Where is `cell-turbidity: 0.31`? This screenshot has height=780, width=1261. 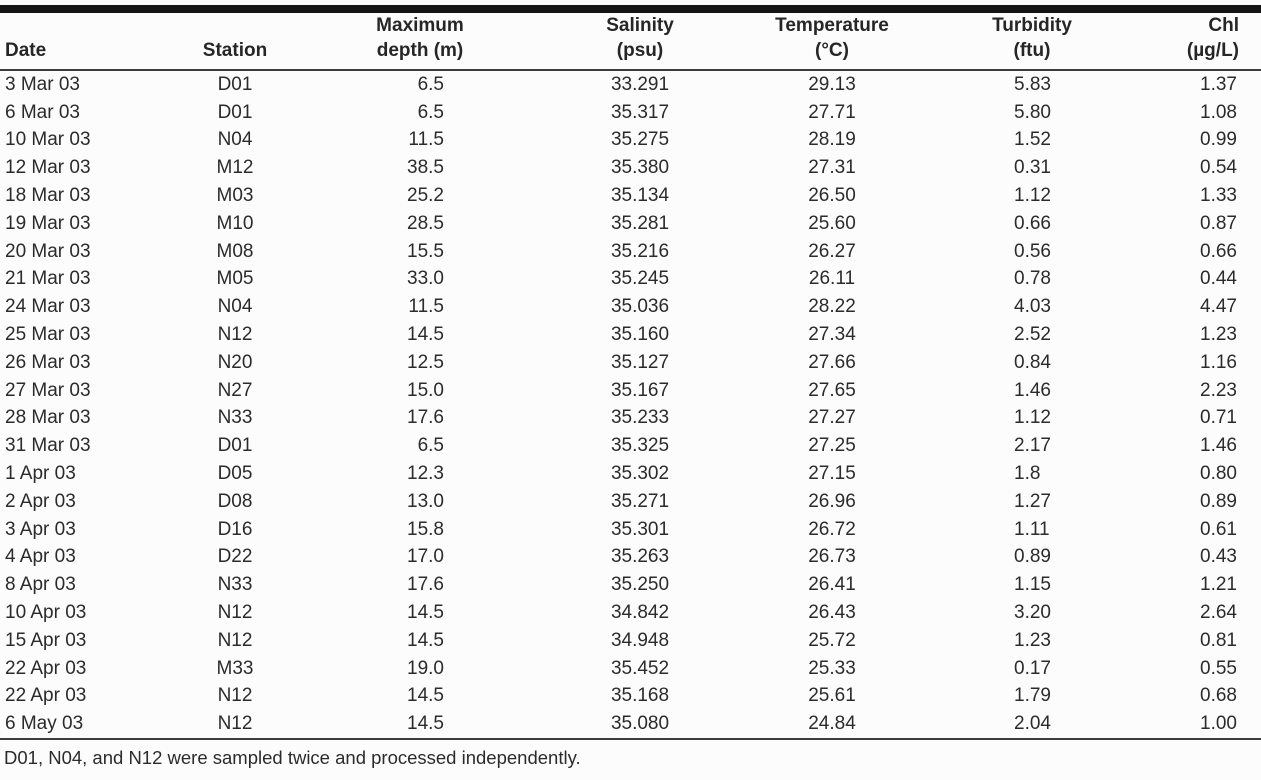
cell-turbidity: 0.31 is located at coordinates (1032, 168).